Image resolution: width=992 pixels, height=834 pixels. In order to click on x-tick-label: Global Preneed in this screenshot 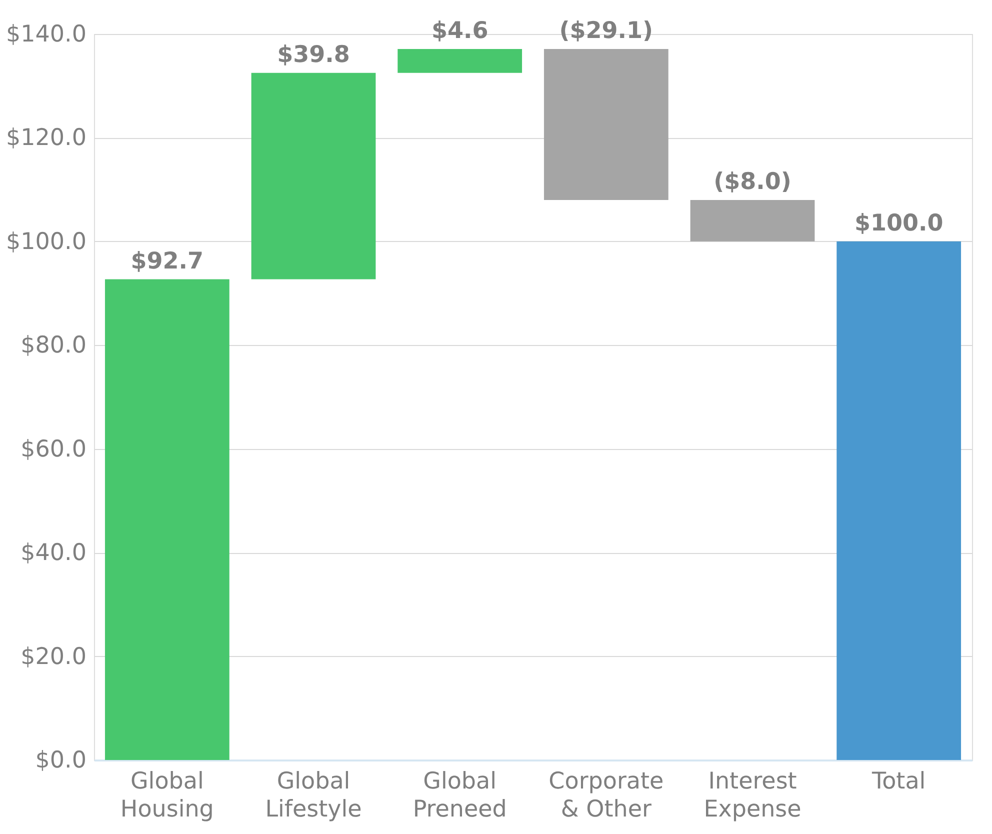, I will do `click(459, 795)`.